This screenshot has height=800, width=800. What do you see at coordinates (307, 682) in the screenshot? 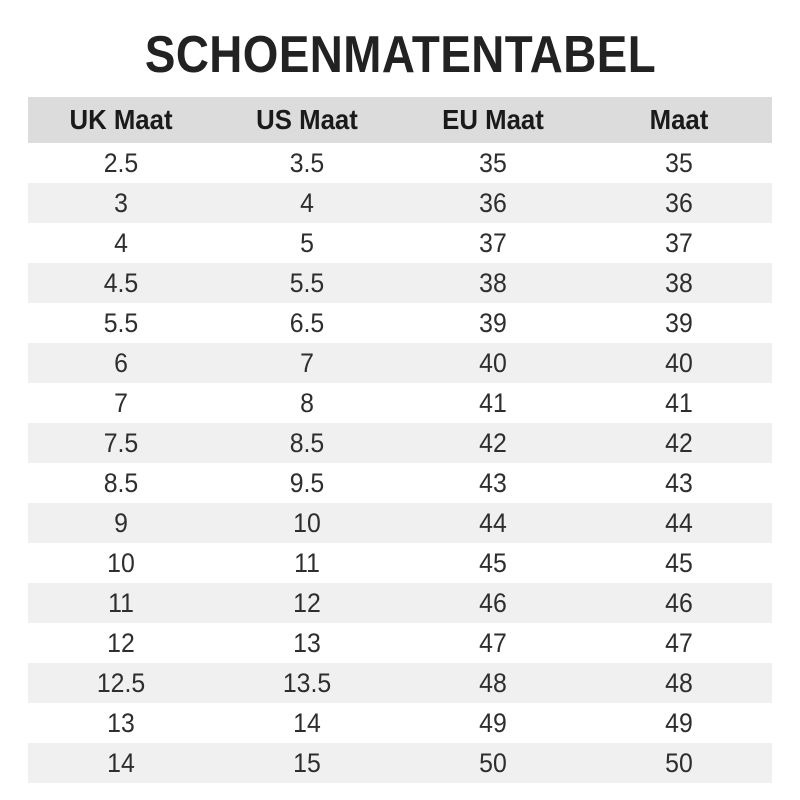
I see `size-cell: 13.5` at bounding box center [307, 682].